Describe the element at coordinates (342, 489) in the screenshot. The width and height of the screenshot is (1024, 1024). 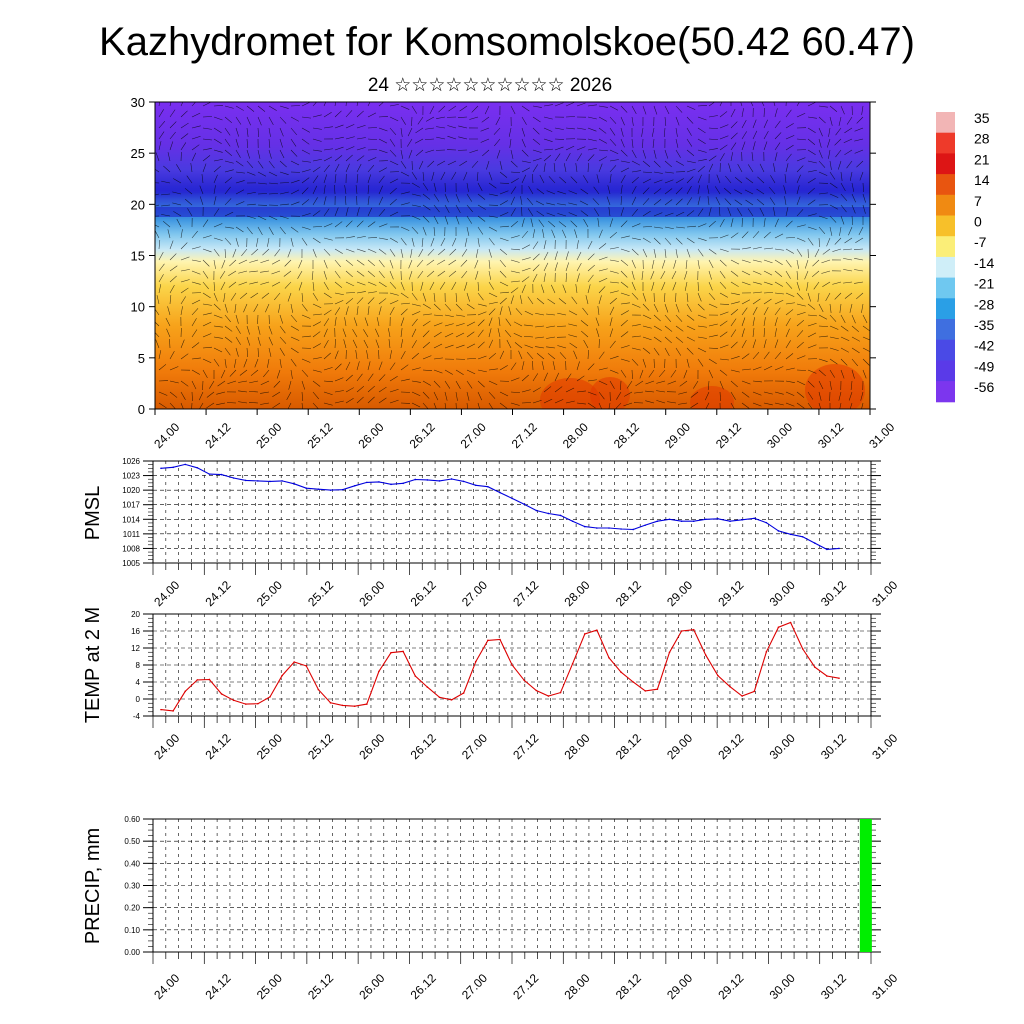
I see `pmsl-point` at that location.